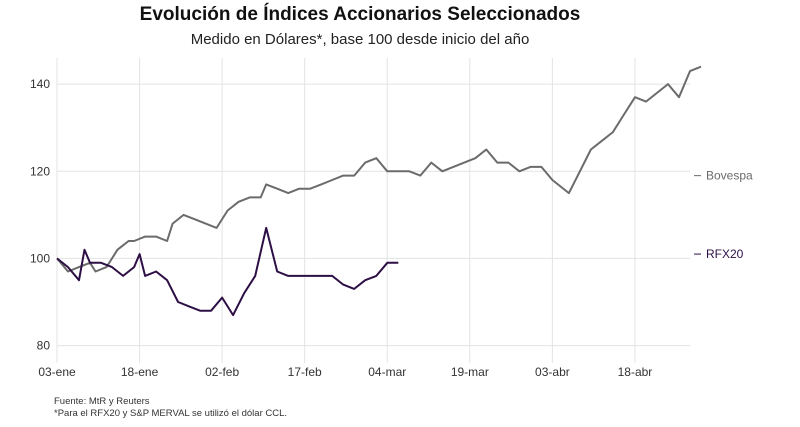 The height and width of the screenshot is (427, 800). What do you see at coordinates (40, 171) in the screenshot?
I see `y-tick-label: 120` at bounding box center [40, 171].